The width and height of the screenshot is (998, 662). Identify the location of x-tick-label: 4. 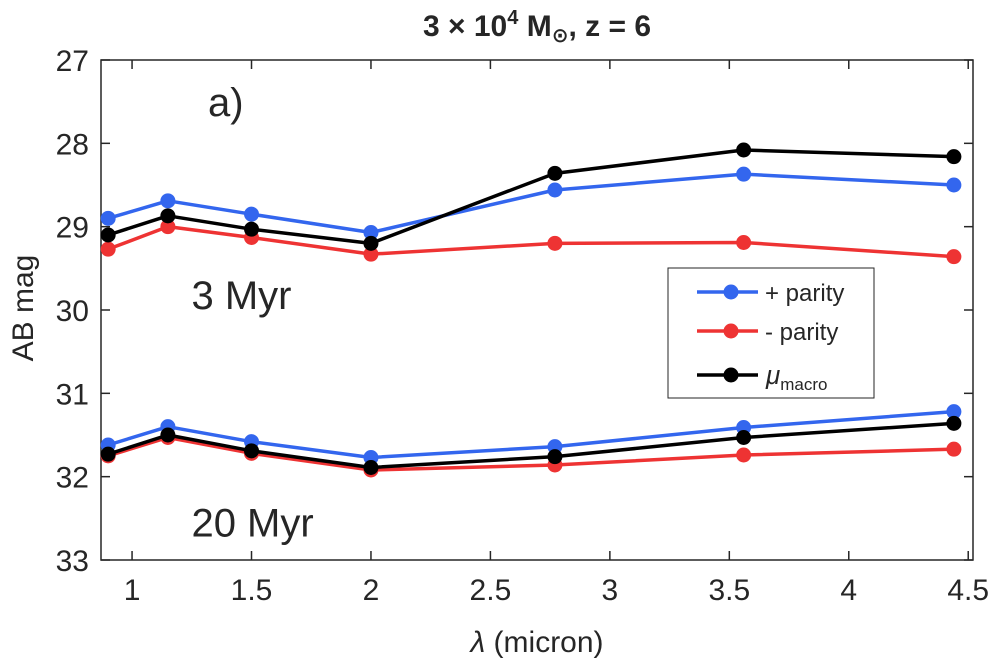
(848, 590).